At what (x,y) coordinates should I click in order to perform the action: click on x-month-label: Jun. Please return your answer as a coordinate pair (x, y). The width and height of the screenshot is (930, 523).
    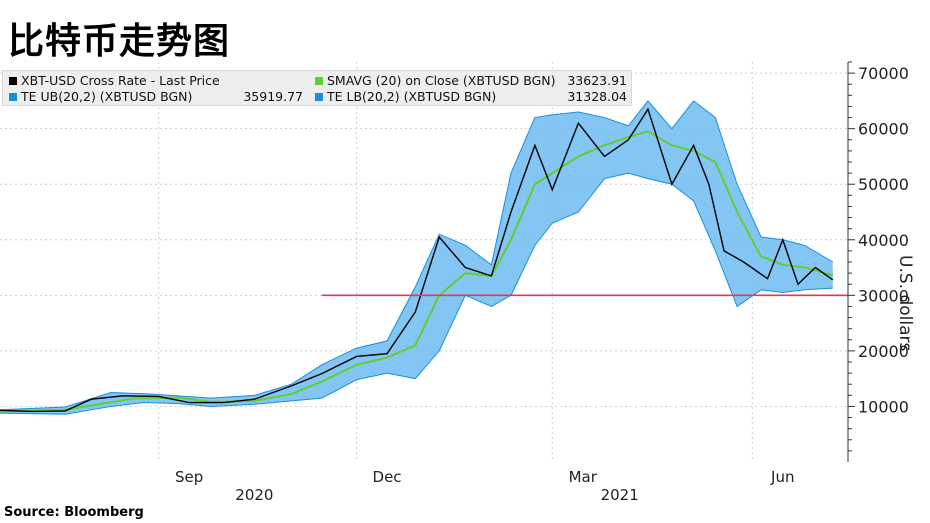
    Looking at the image, I should click on (782, 477).